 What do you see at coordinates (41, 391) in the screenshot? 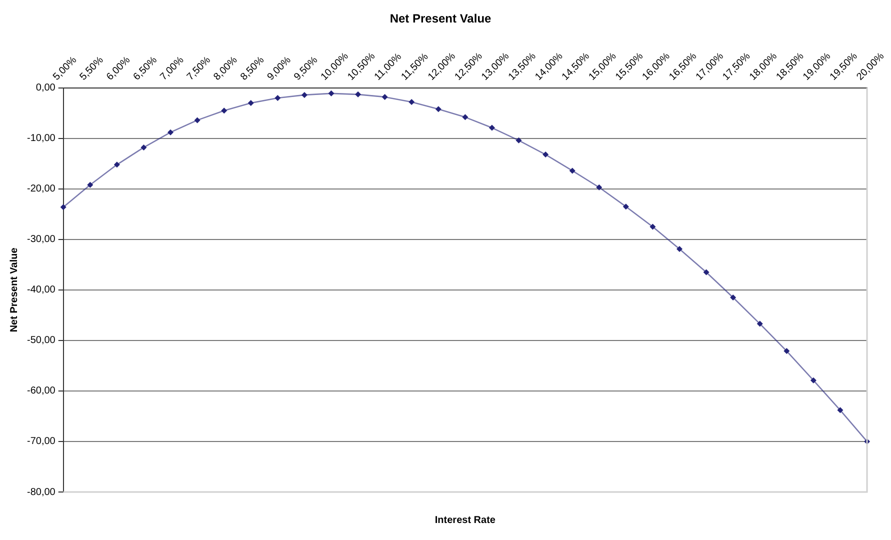
I see `y-tick-label: -60,00` at bounding box center [41, 391].